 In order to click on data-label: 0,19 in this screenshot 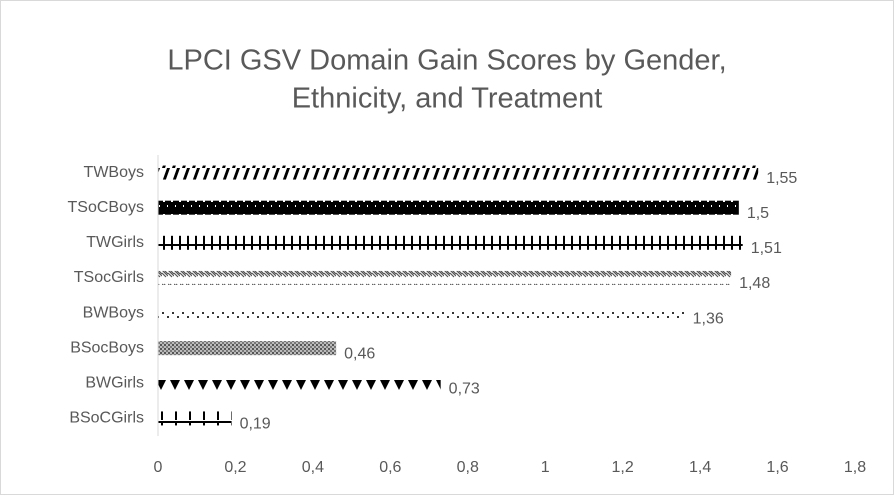, I will do `click(255, 424)`.